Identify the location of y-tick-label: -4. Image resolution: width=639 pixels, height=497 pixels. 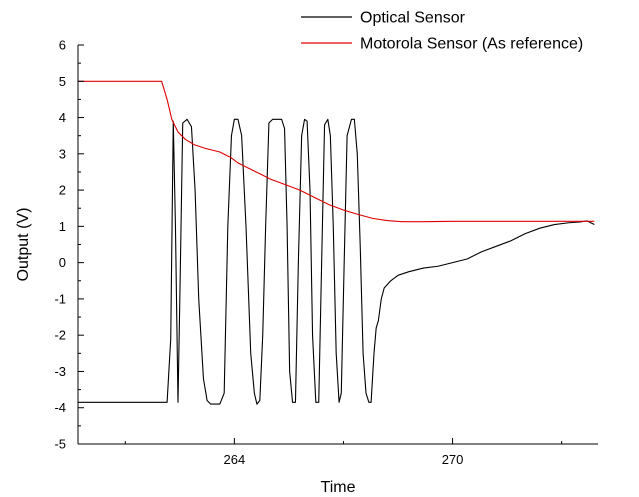
(60, 407).